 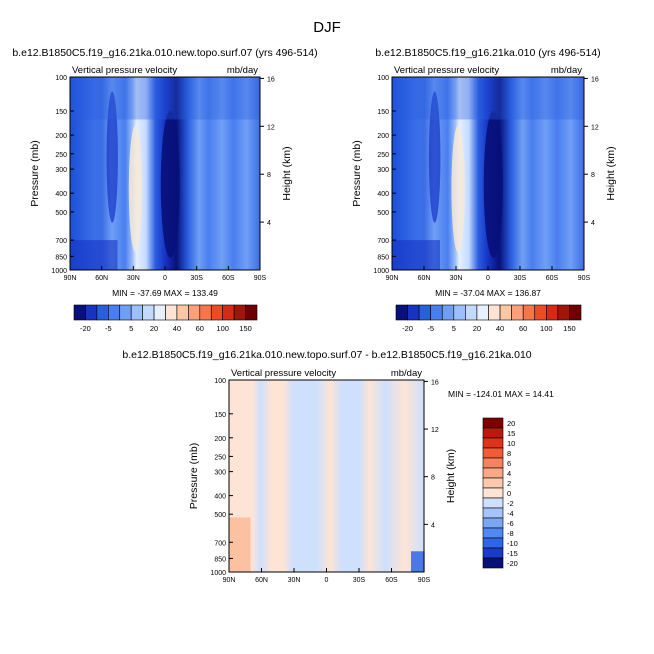 What do you see at coordinates (383, 78) in the screenshot?
I see `y-tick-label: 100` at bounding box center [383, 78].